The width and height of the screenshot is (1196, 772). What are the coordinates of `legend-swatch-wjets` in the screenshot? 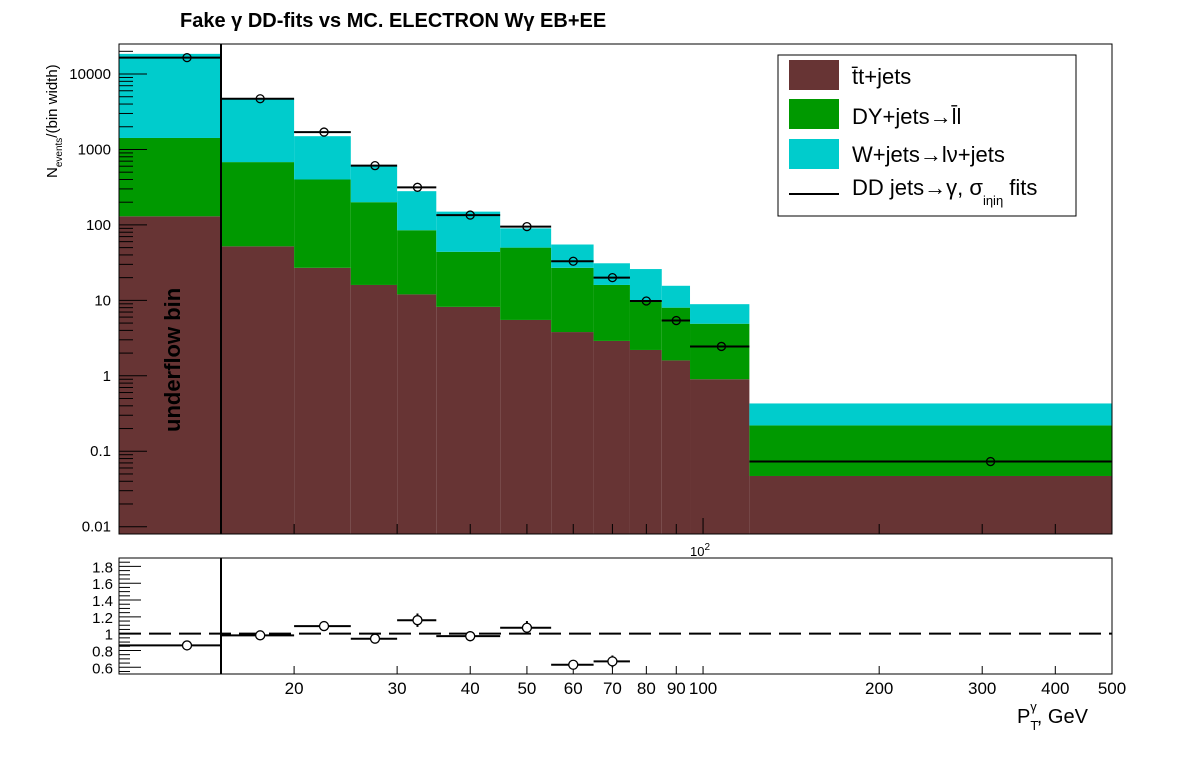 It's located at (814, 154).